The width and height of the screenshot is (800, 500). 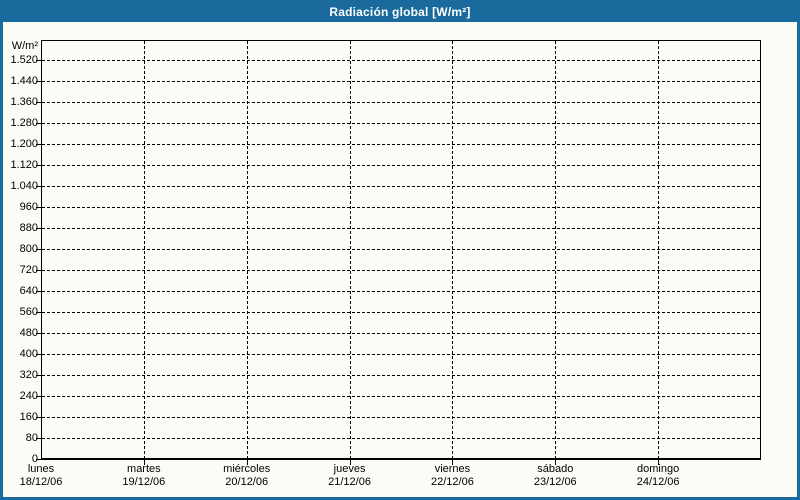 What do you see at coordinates (349, 482) in the screenshot?
I see `x-label-date: 21/12/06` at bounding box center [349, 482].